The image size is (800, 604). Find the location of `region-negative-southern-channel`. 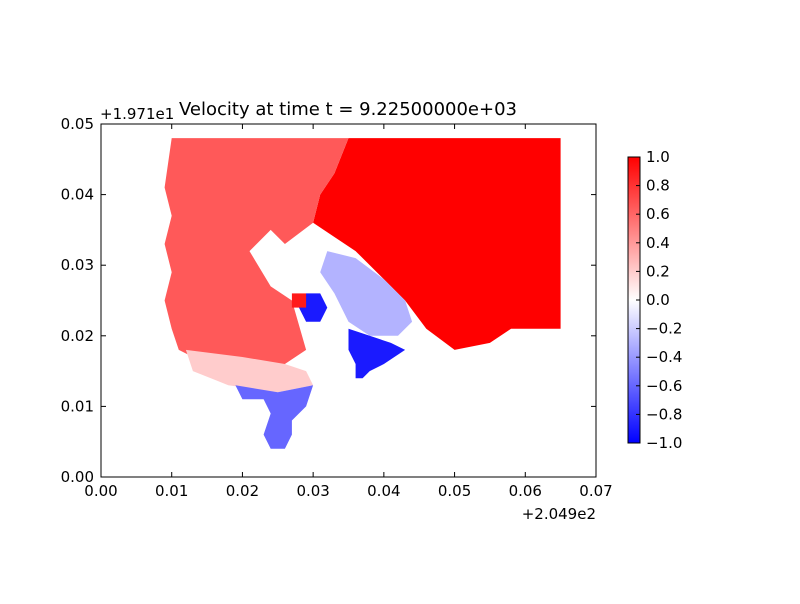

region-negative-southern-channel is located at coordinates (274, 417).